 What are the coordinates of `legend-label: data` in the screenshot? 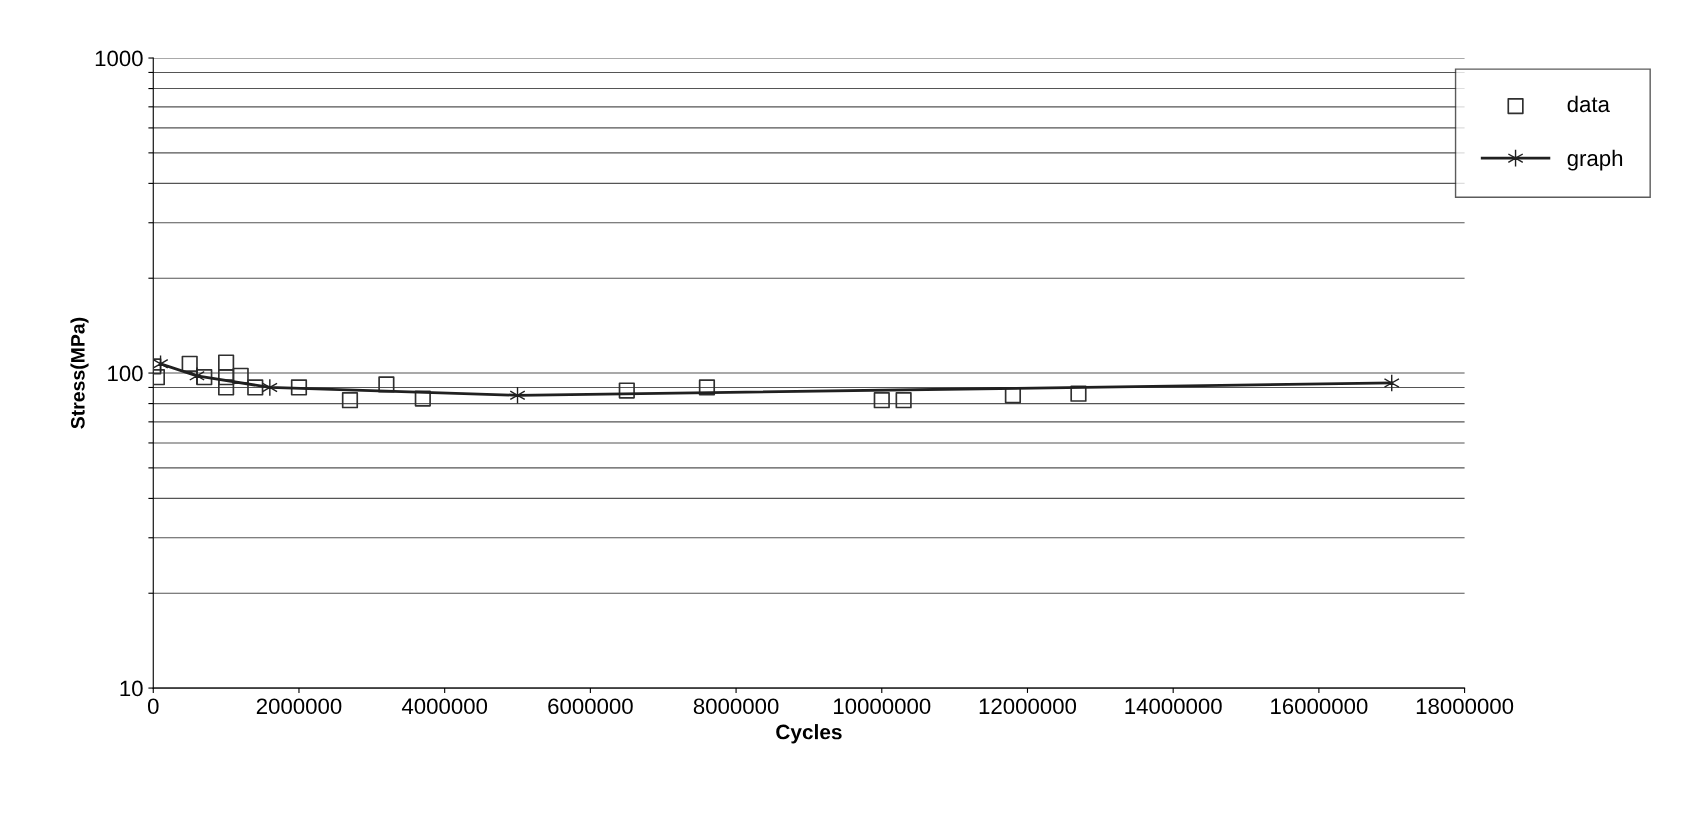 It's located at (1588, 104).